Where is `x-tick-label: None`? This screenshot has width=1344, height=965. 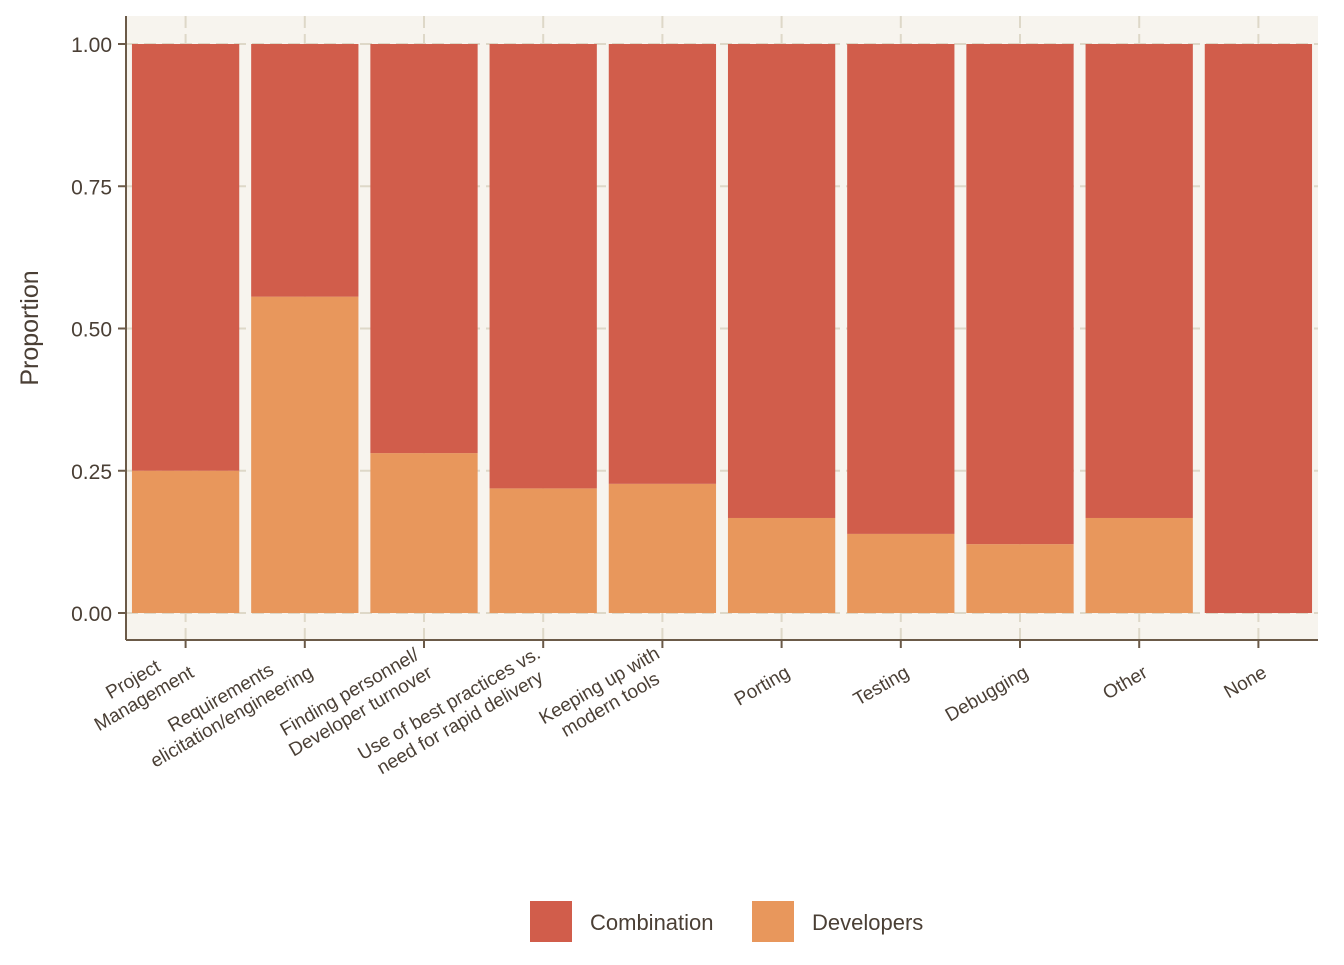
x-tick-label: None is located at coordinates (1246, 682).